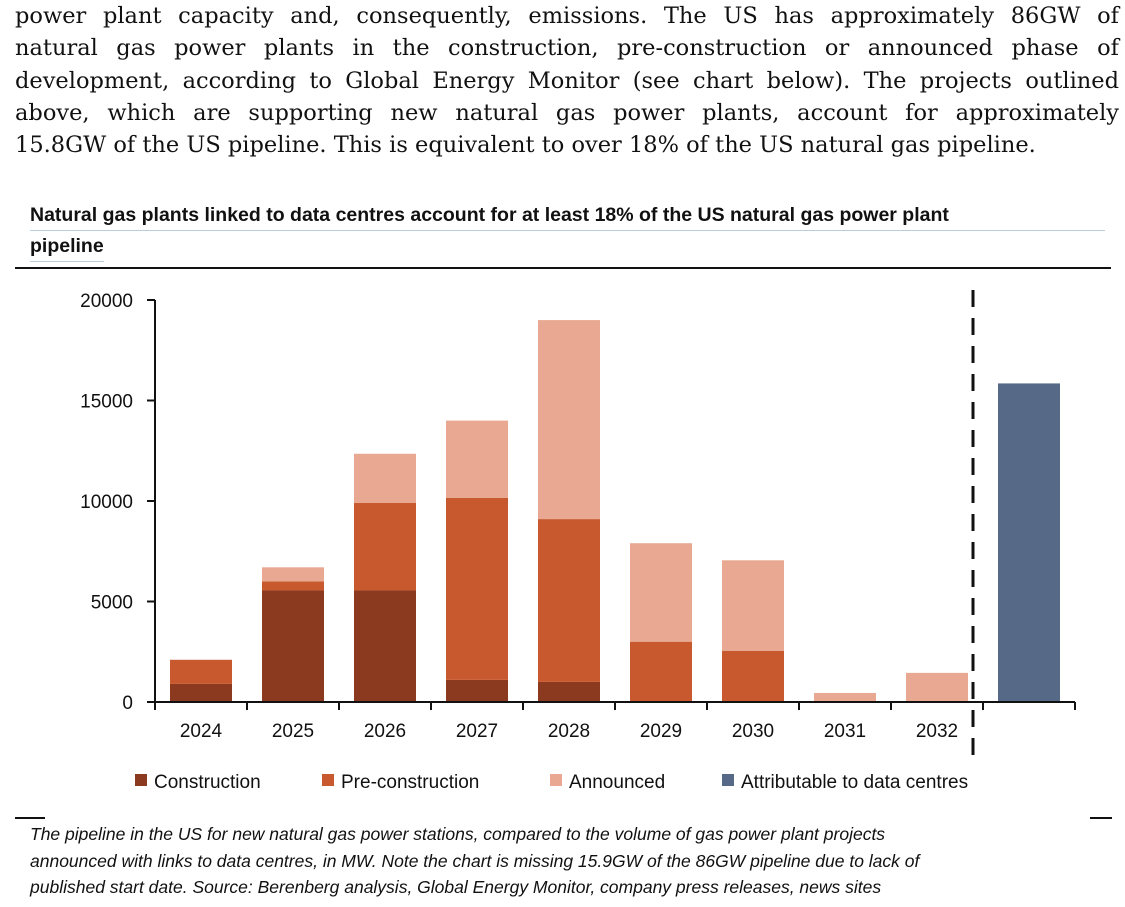  I want to click on legend-label: Pre-construction, so click(410, 782).